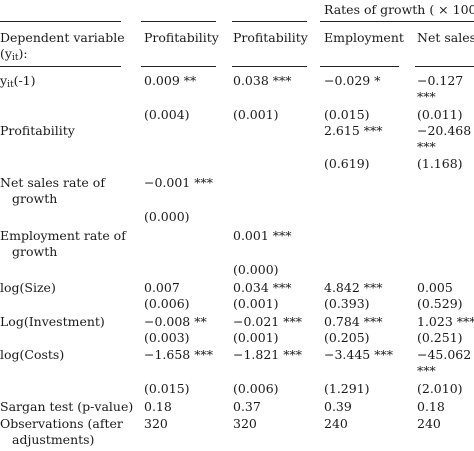 This screenshot has width=474, height=451. I want to click on col-header-profitability-1: Profitability, so click(181, 37).